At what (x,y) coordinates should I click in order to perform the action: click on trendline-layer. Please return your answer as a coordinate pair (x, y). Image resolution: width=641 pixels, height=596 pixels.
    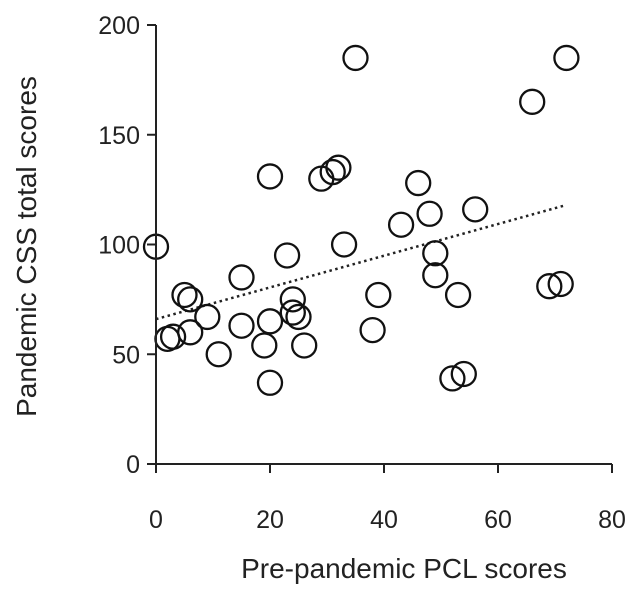
    Looking at the image, I should click on (361, 262).